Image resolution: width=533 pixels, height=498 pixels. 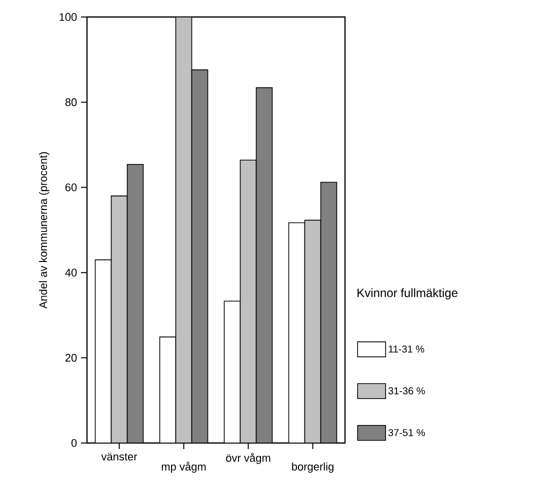 I want to click on x-tick-label: vänster, so click(x=119, y=456).